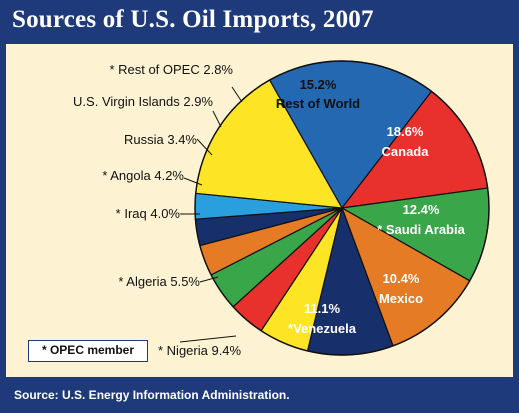  Describe the element at coordinates (405, 131) in the screenshot. I see `slice-label-canada-value: 18.6%` at that location.